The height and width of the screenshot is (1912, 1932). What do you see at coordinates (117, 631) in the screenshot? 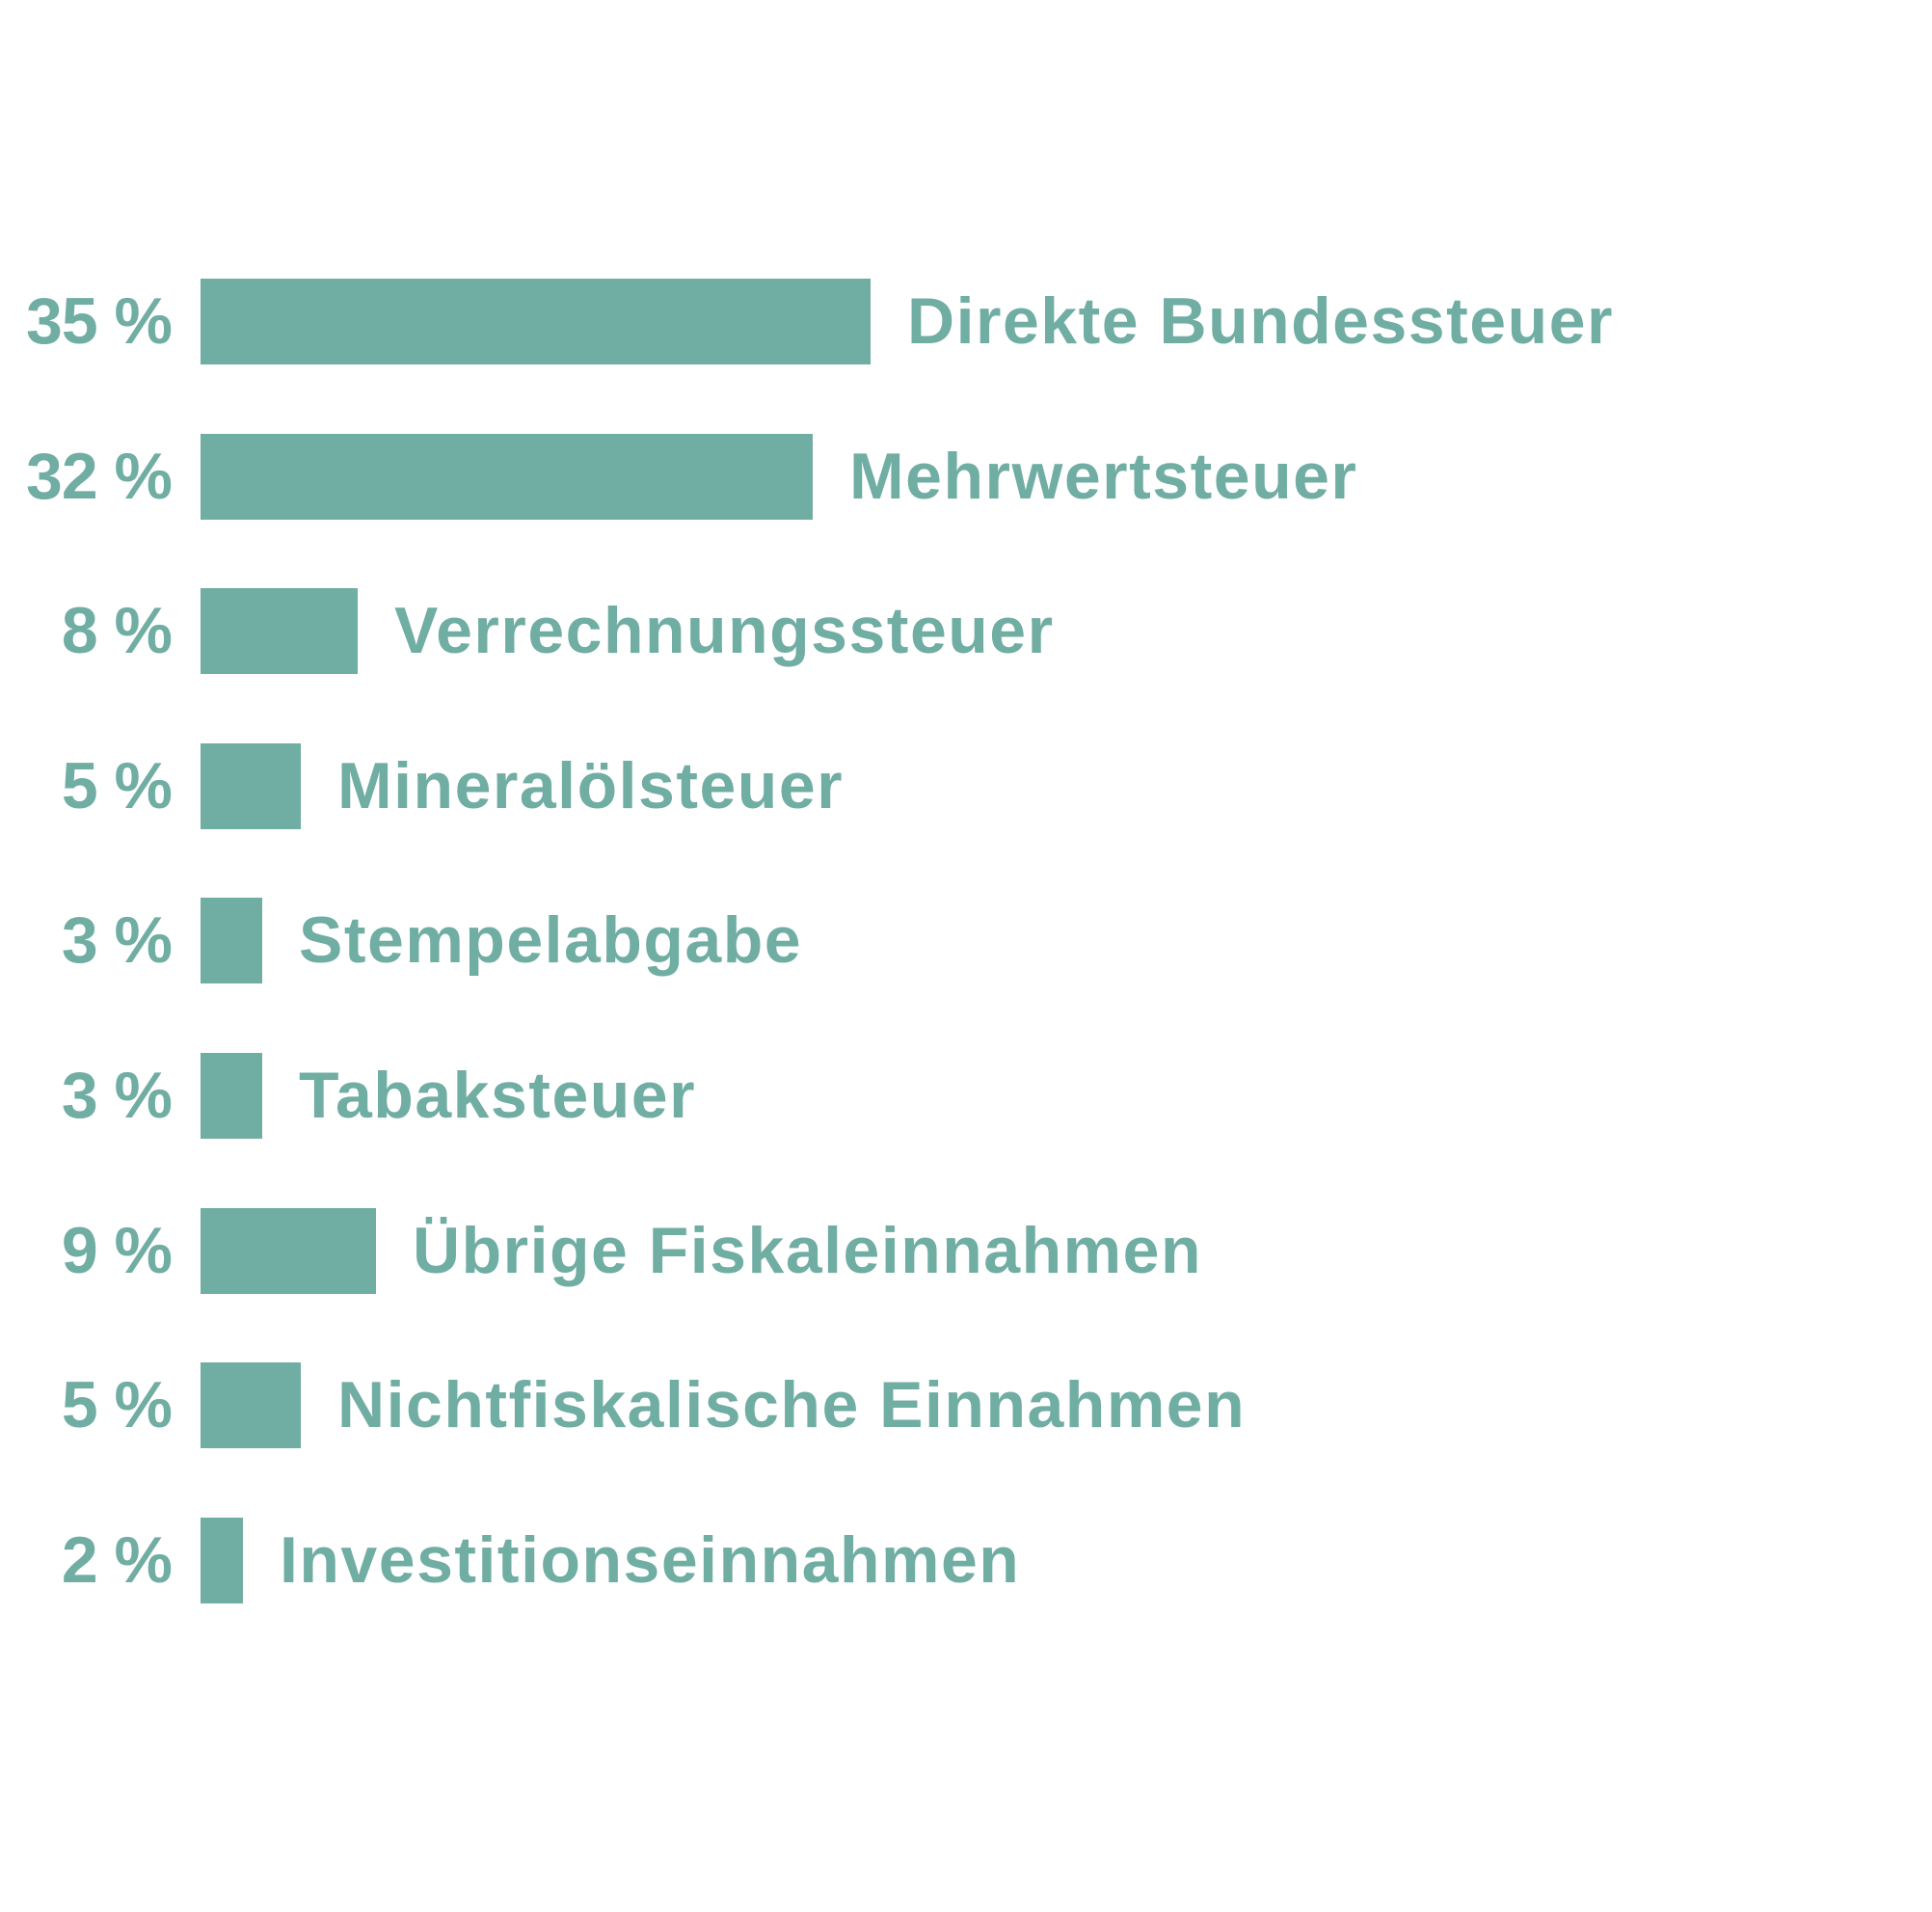
I see `value-label: 8 %` at bounding box center [117, 631].